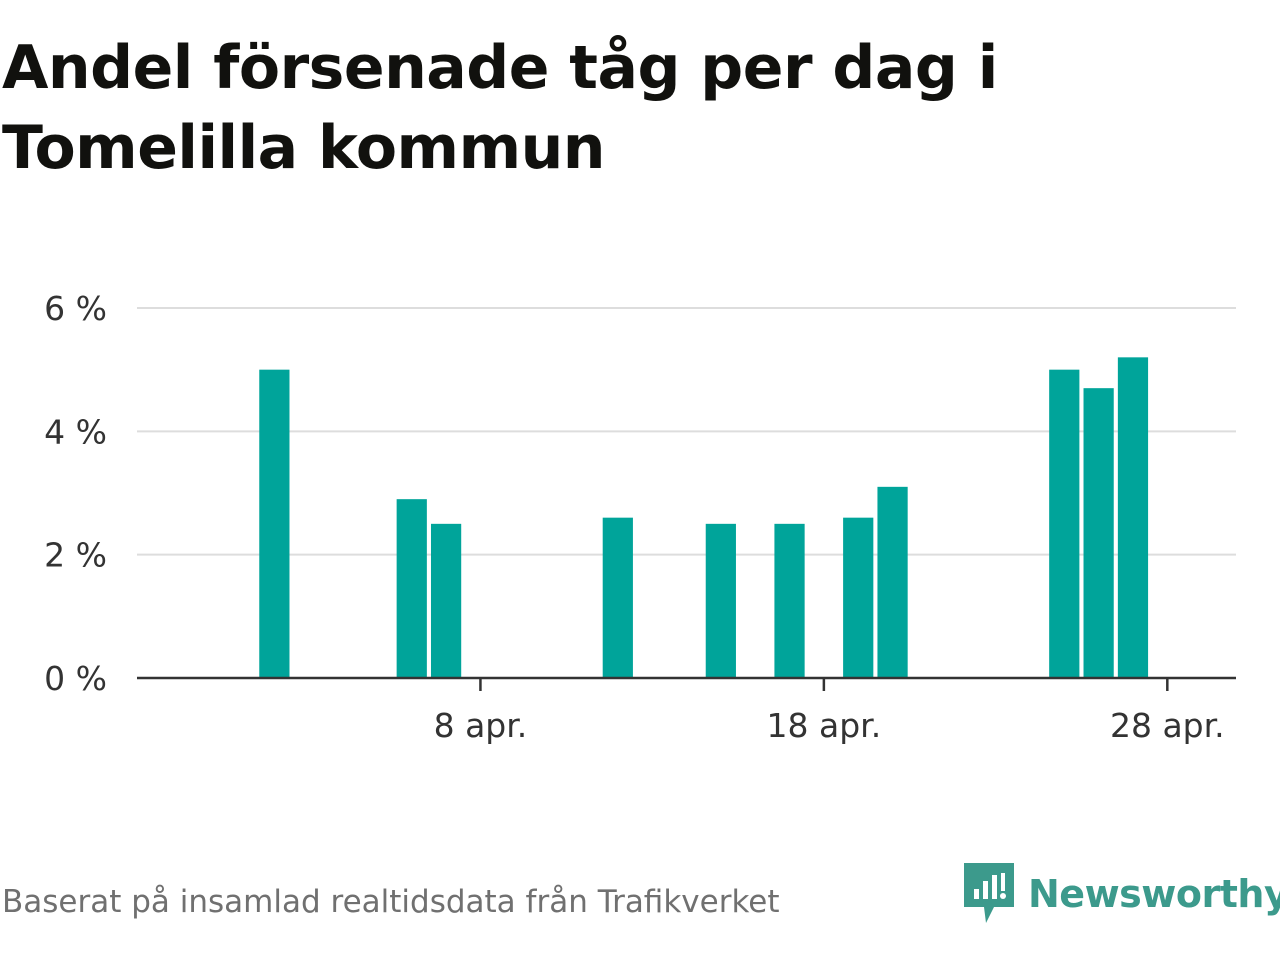  I want to click on brand-logo: Newsworthy, so click(1122, 894).